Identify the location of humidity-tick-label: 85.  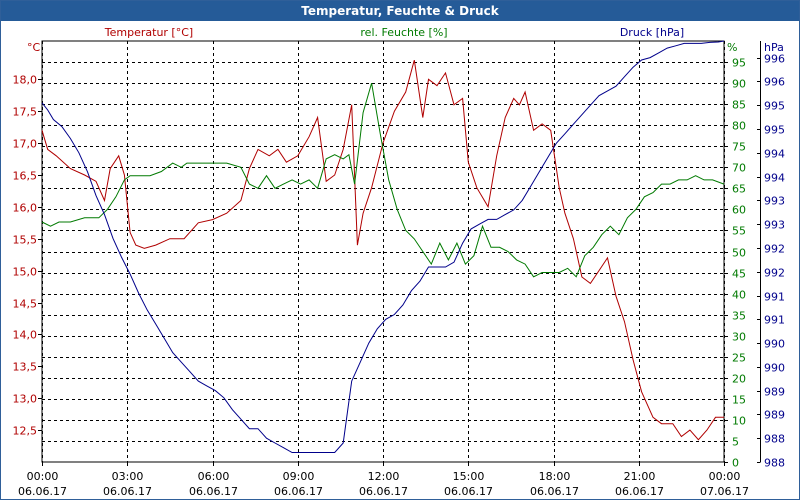
(739, 105).